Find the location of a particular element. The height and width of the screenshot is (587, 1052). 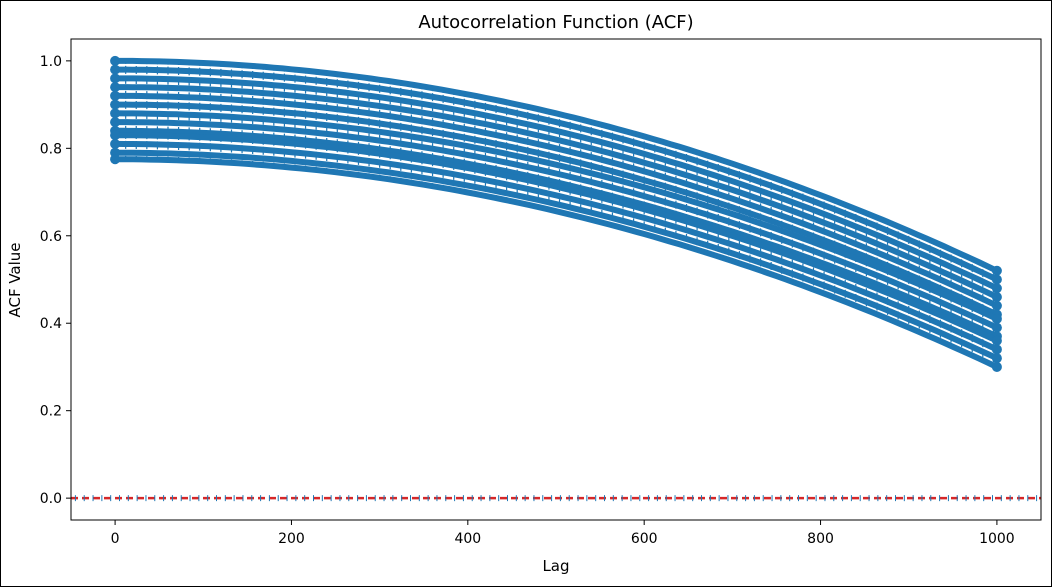

x-axis-ticks: 0 200 400 600 800 1000 is located at coordinates (563, 533).